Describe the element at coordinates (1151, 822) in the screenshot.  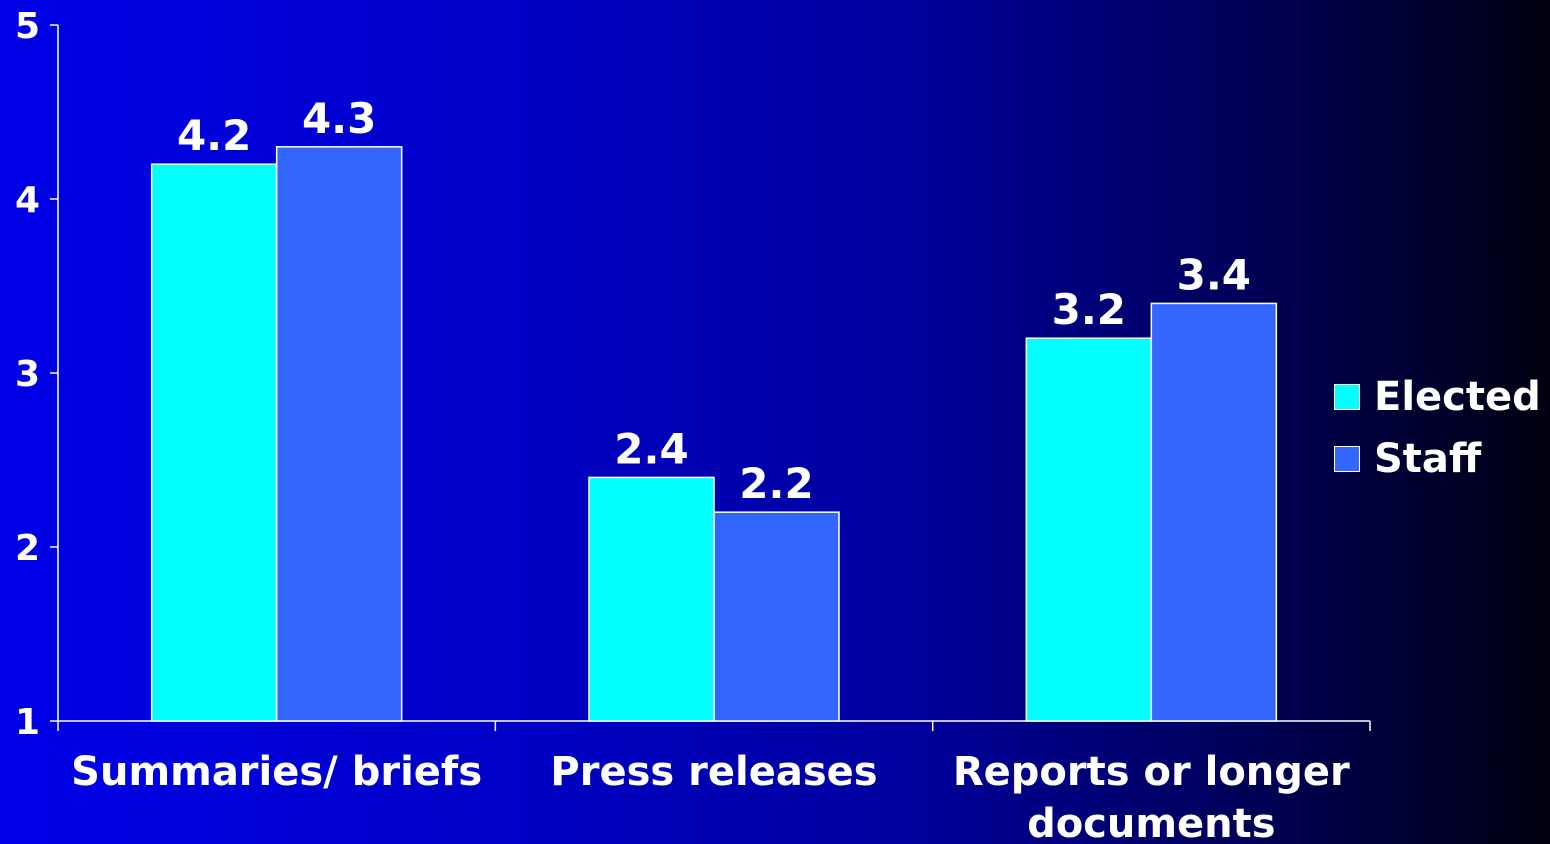
I see `x-category-label: documents` at that location.